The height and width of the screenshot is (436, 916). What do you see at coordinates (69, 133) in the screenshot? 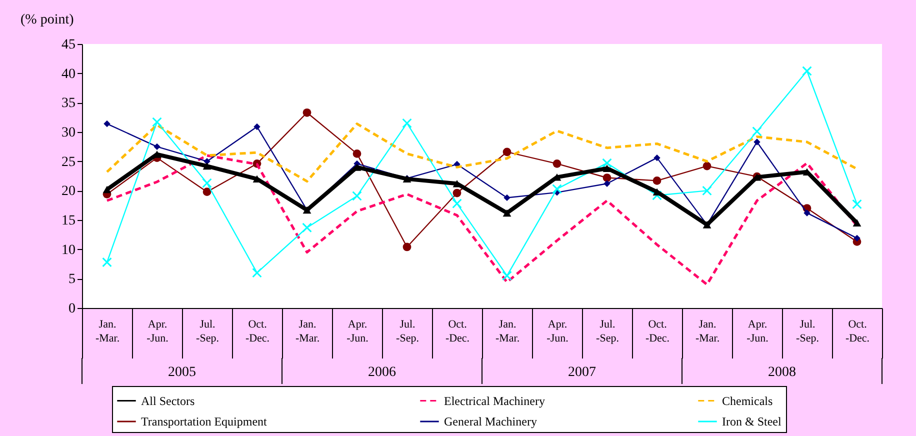
I see `y-tick-label: 30` at bounding box center [69, 133].